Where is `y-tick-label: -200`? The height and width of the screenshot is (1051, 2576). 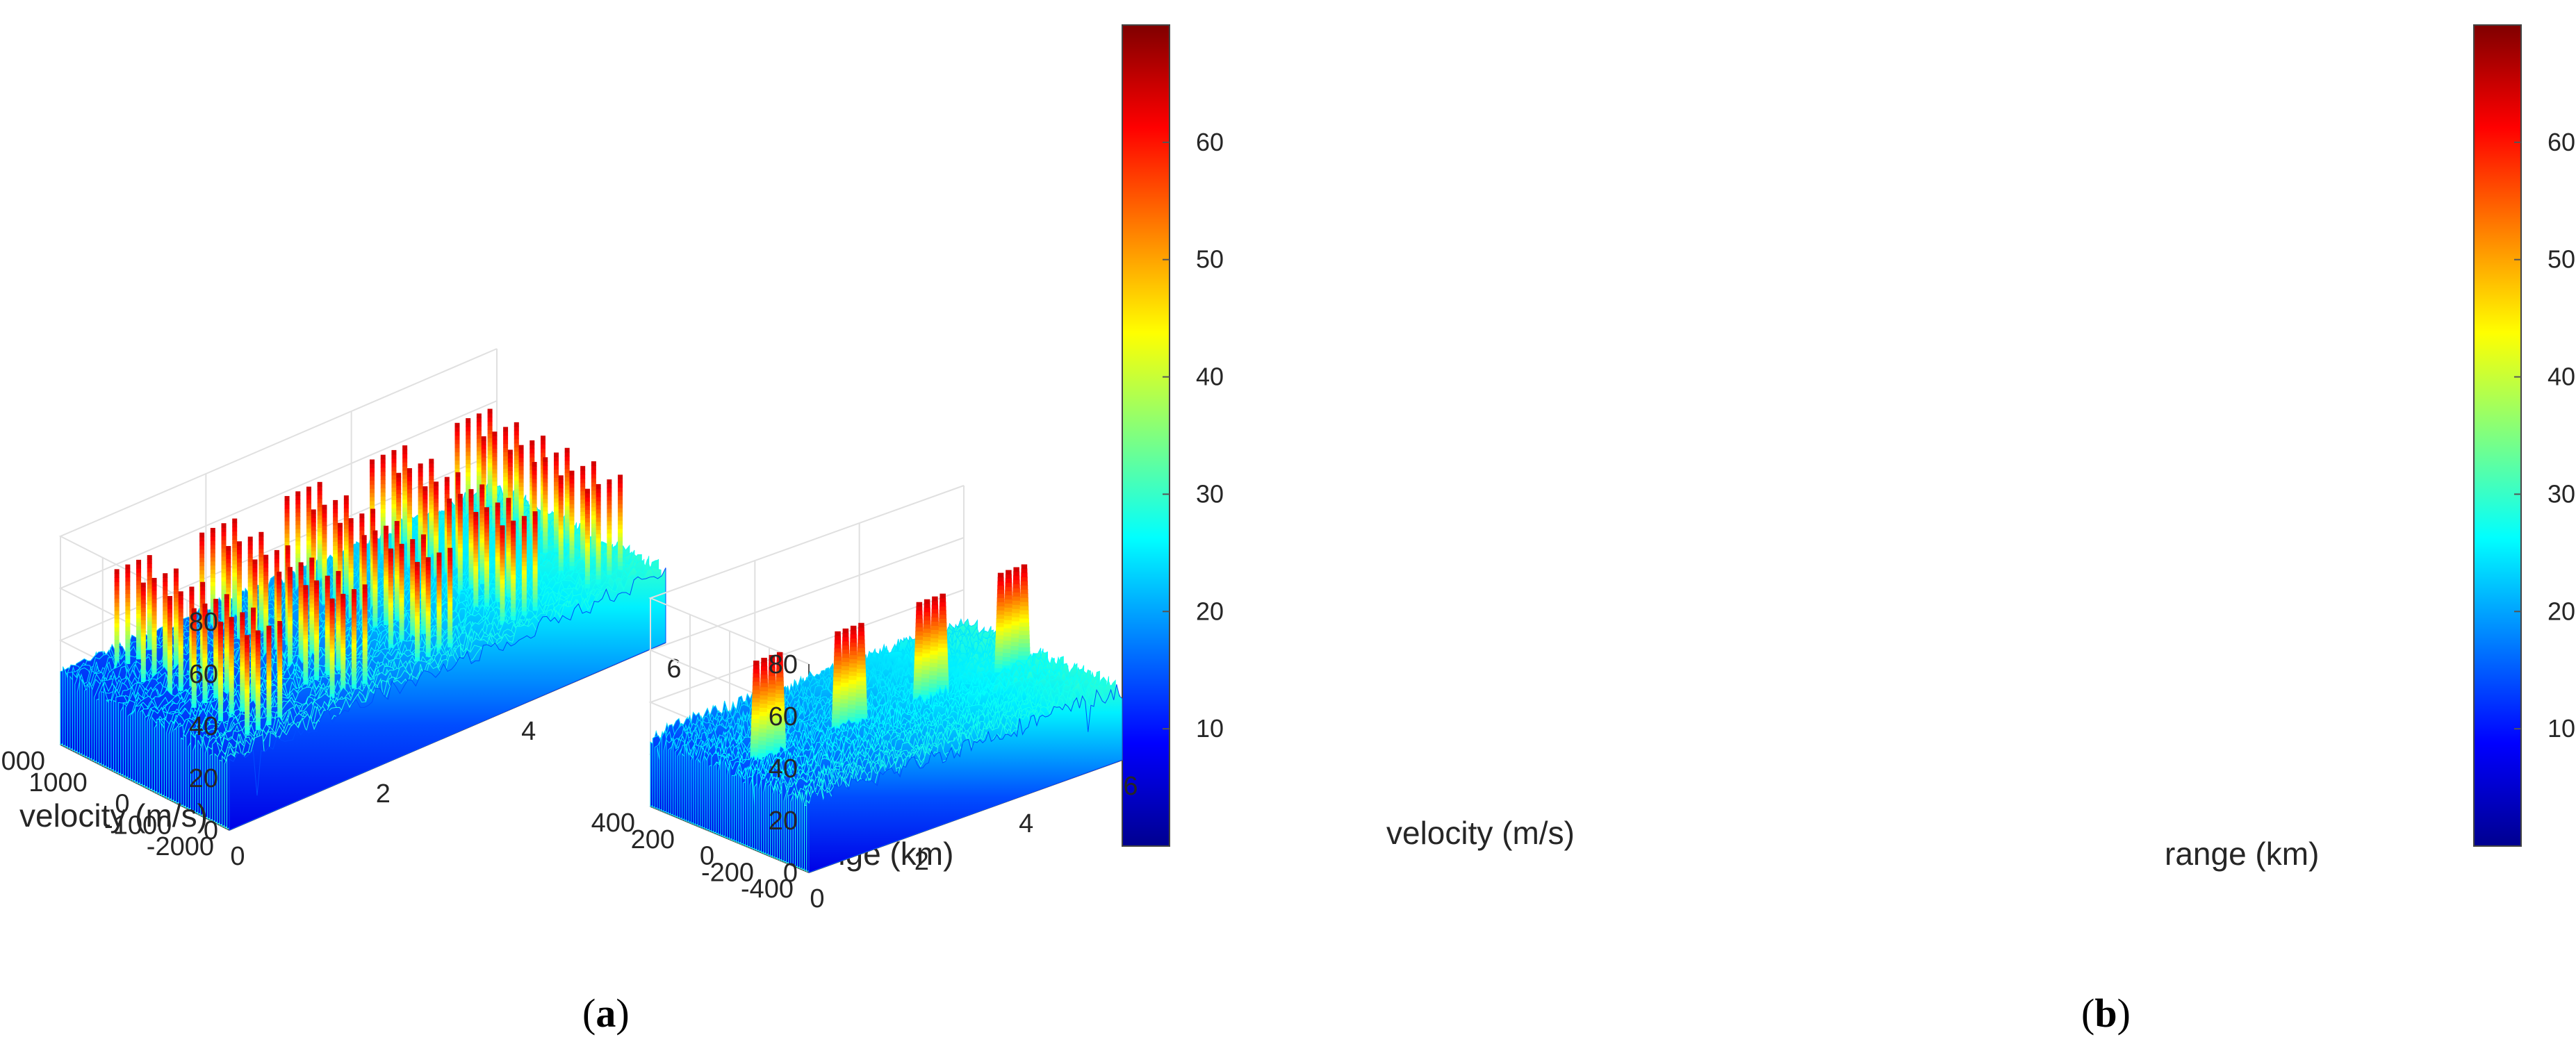 y-tick-label: -200 is located at coordinates (727, 872).